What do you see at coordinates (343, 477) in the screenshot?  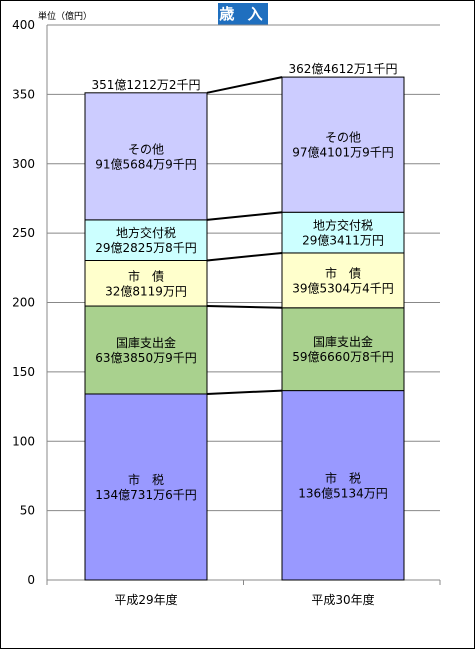 I see `segment-name-0-1: 市 税` at bounding box center [343, 477].